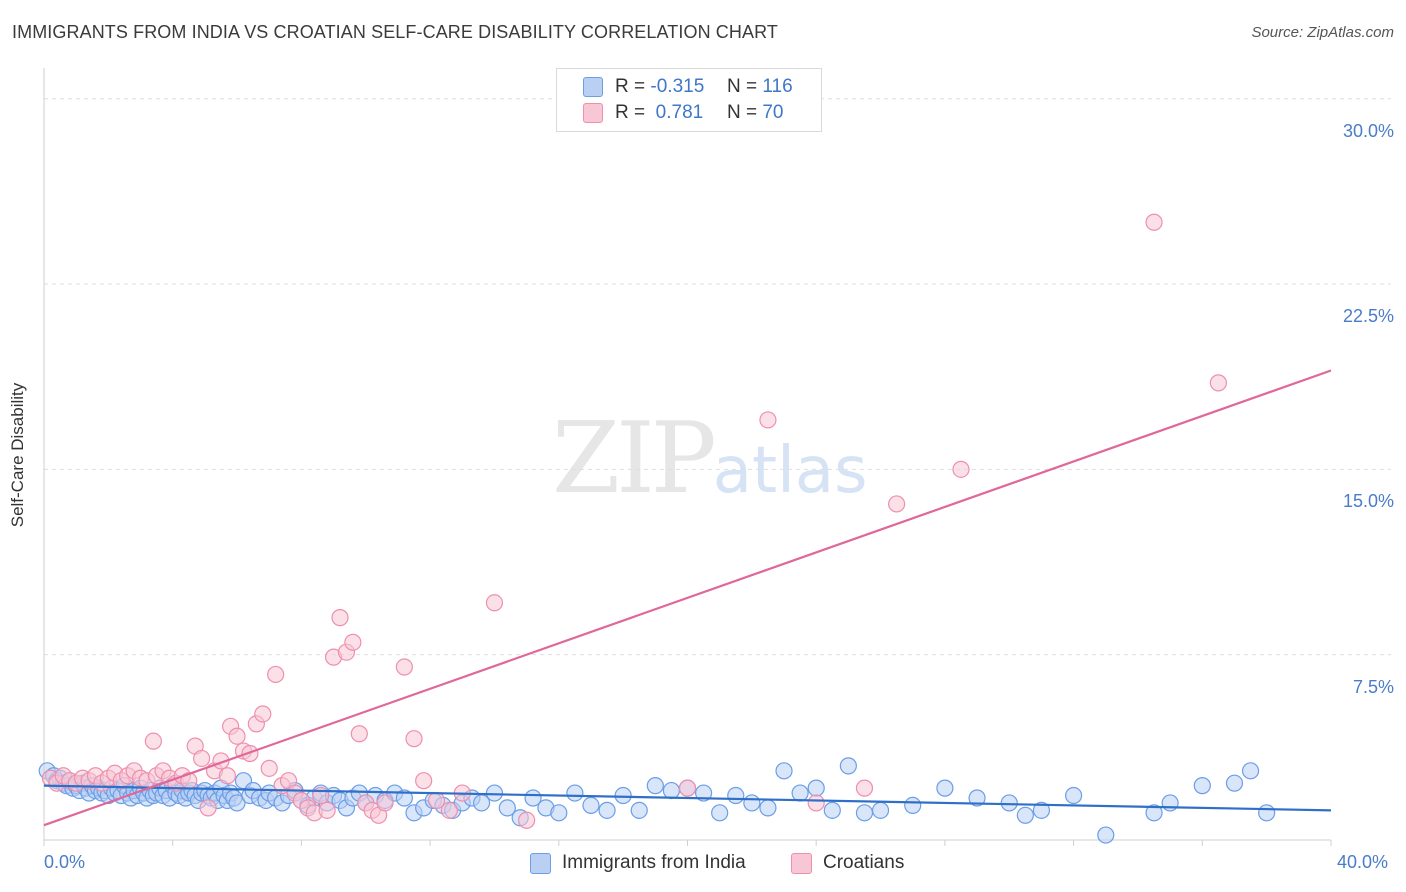 The image size is (1406, 892). Describe the element at coordinates (1368, 501) in the screenshot. I see `y-tick-label: 15.0%` at that location.